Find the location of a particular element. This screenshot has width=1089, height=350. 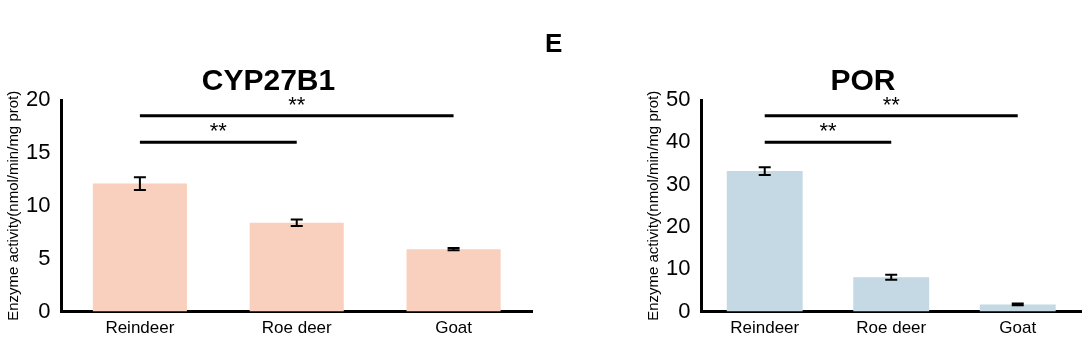

y-tick-label: 5 is located at coordinates (44, 257).